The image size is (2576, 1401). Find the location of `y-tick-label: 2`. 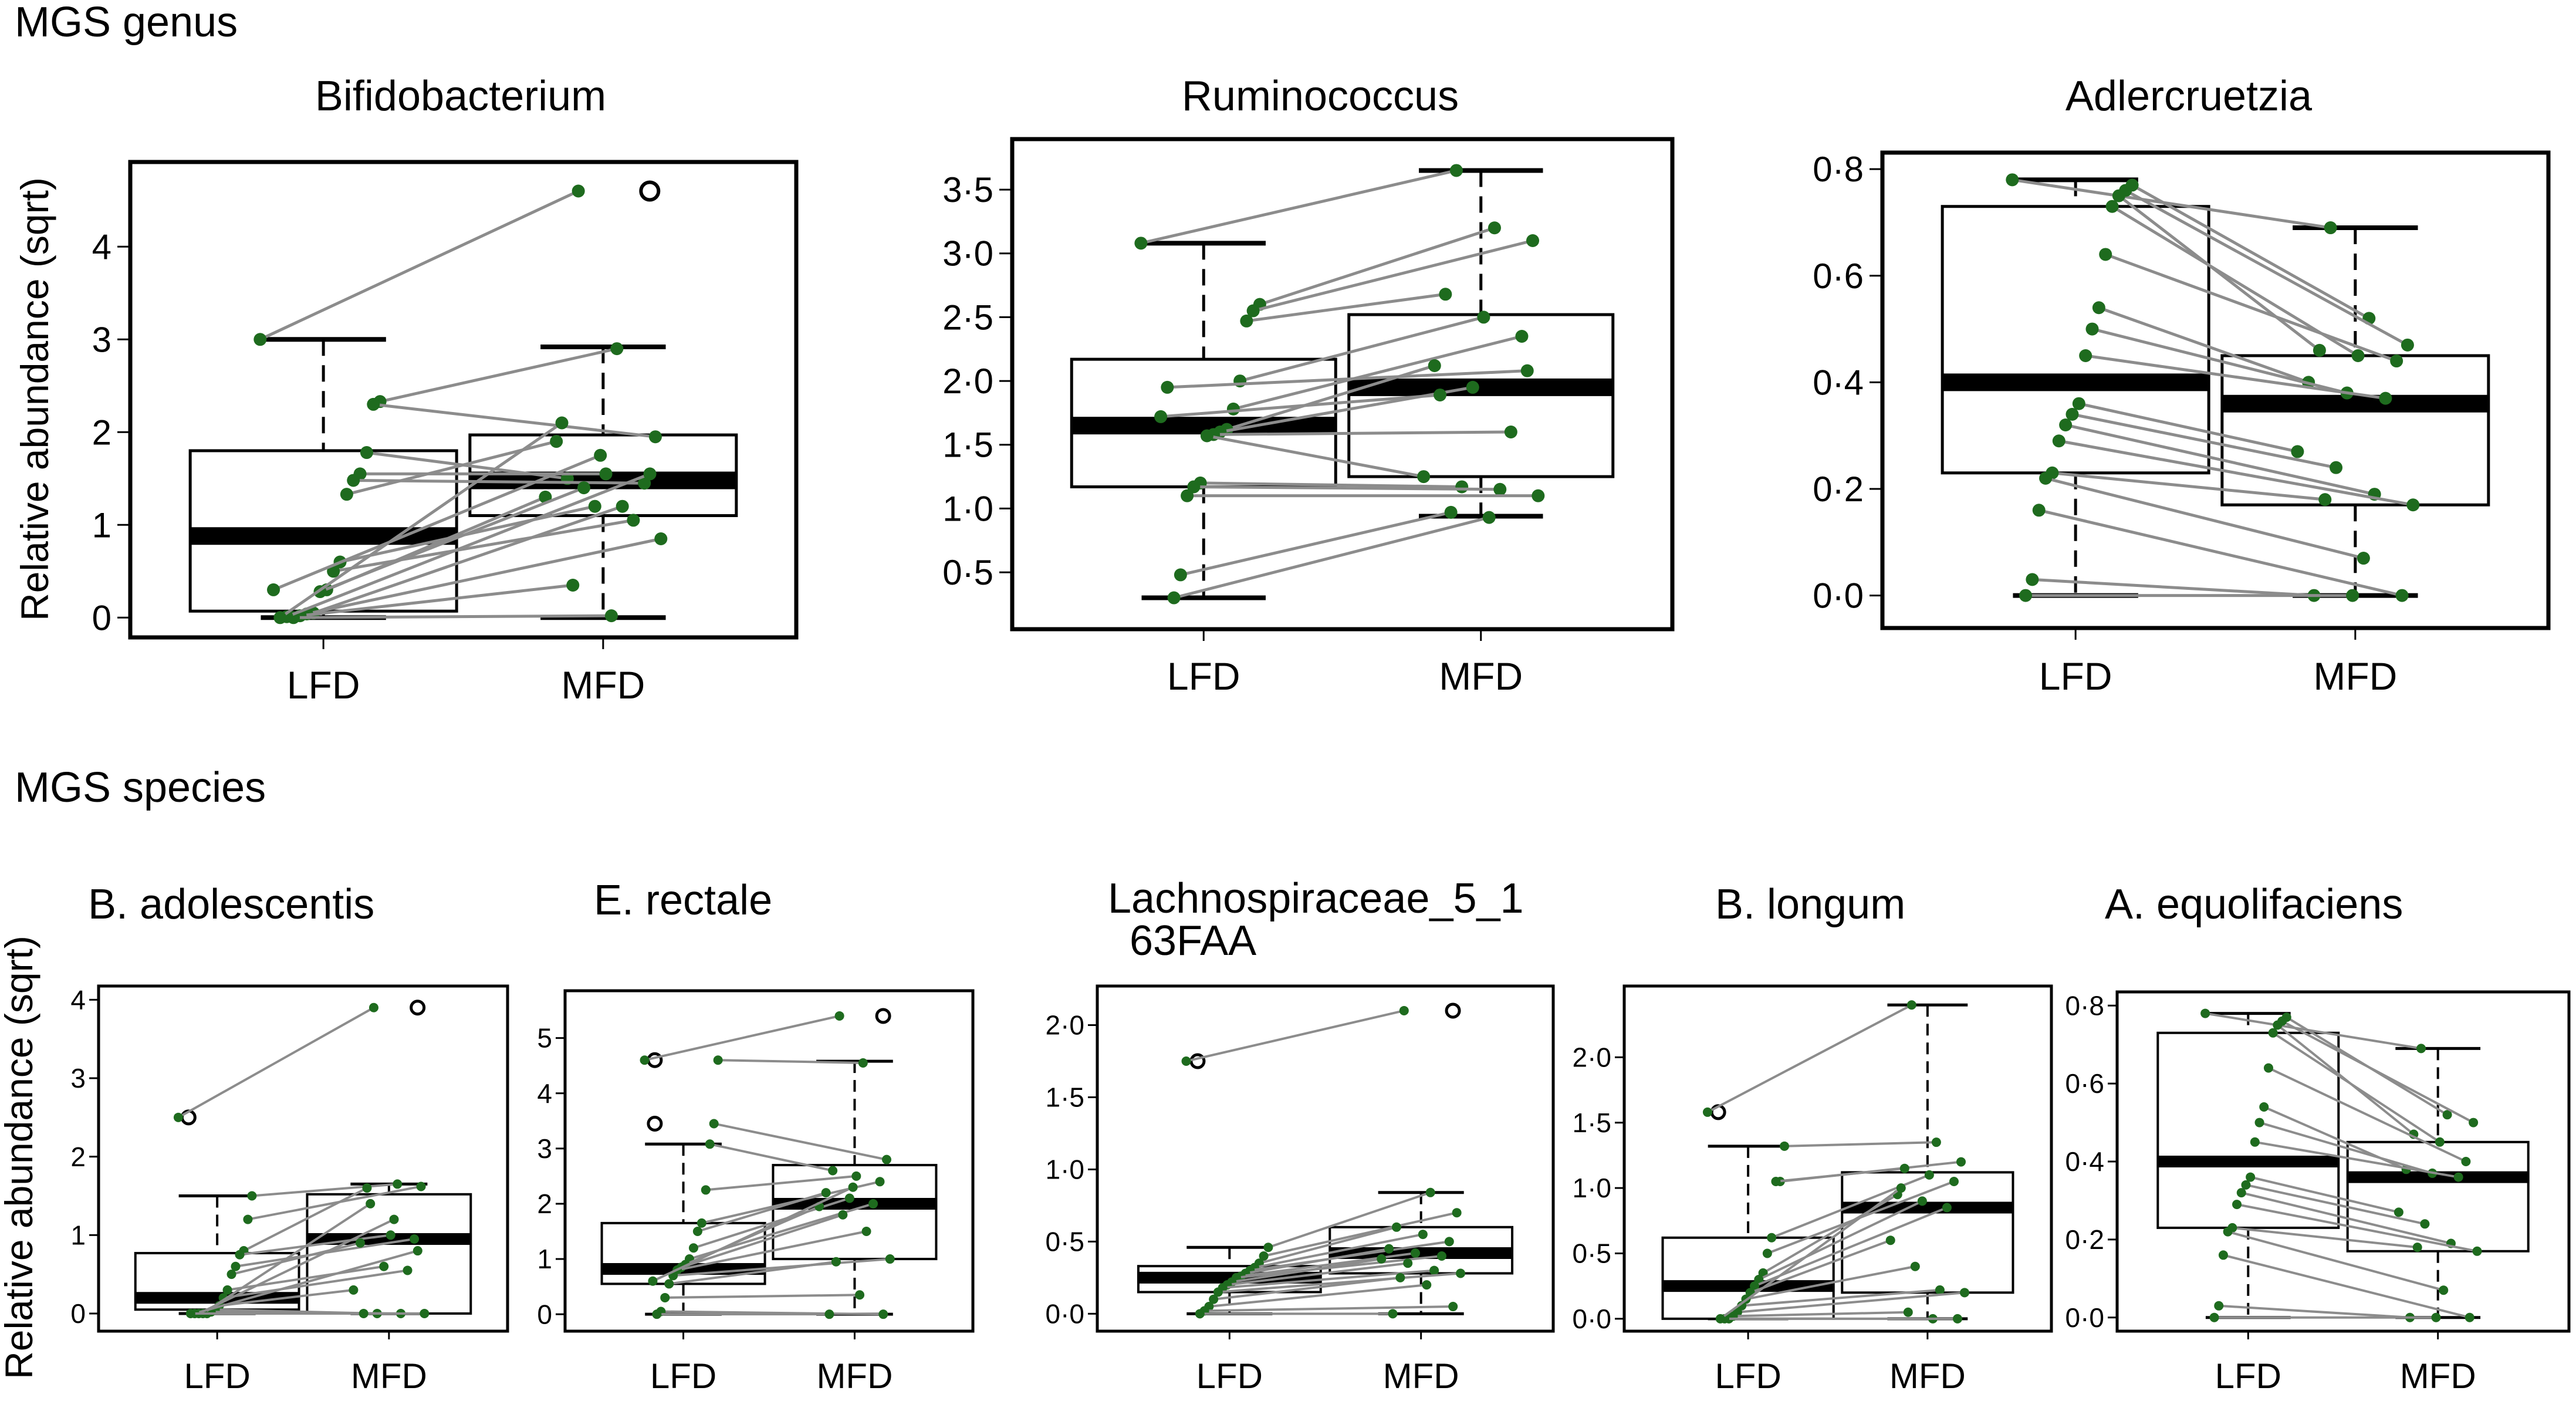

y-tick-label: 2 is located at coordinates (101, 432).